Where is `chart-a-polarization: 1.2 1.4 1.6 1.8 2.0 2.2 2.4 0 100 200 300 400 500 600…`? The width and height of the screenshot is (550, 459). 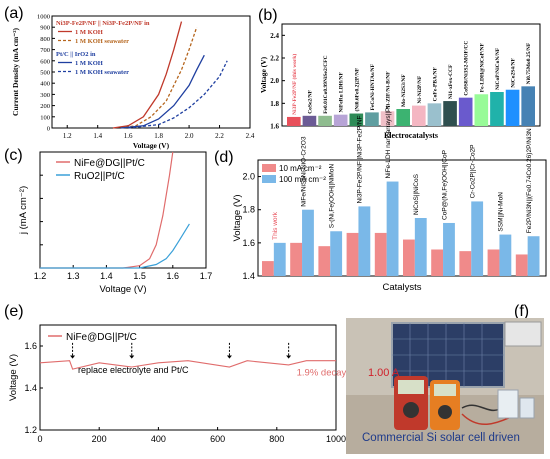 chart-a-polarization: 1.2 1.4 1.6 1.8 2.0 2.2 2.4 0 100 200 300 400 500 600… is located at coordinates (133, 82).